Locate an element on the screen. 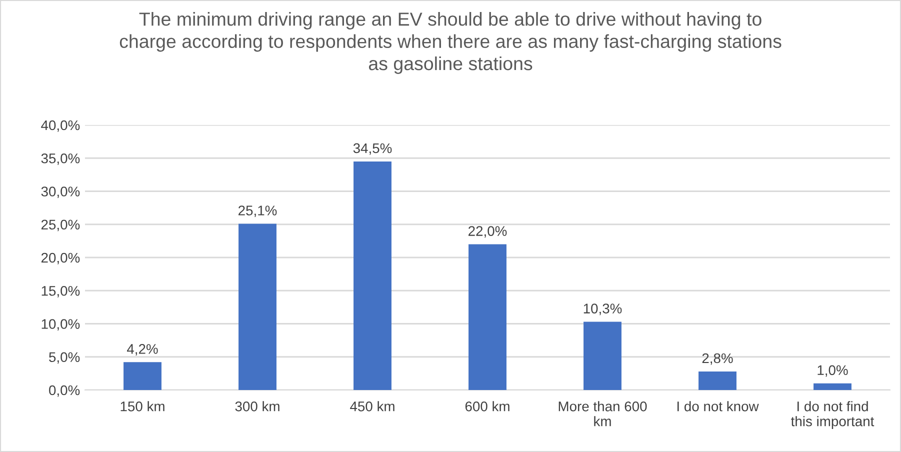  y-tick-label: 30,0% is located at coordinates (60, 192).